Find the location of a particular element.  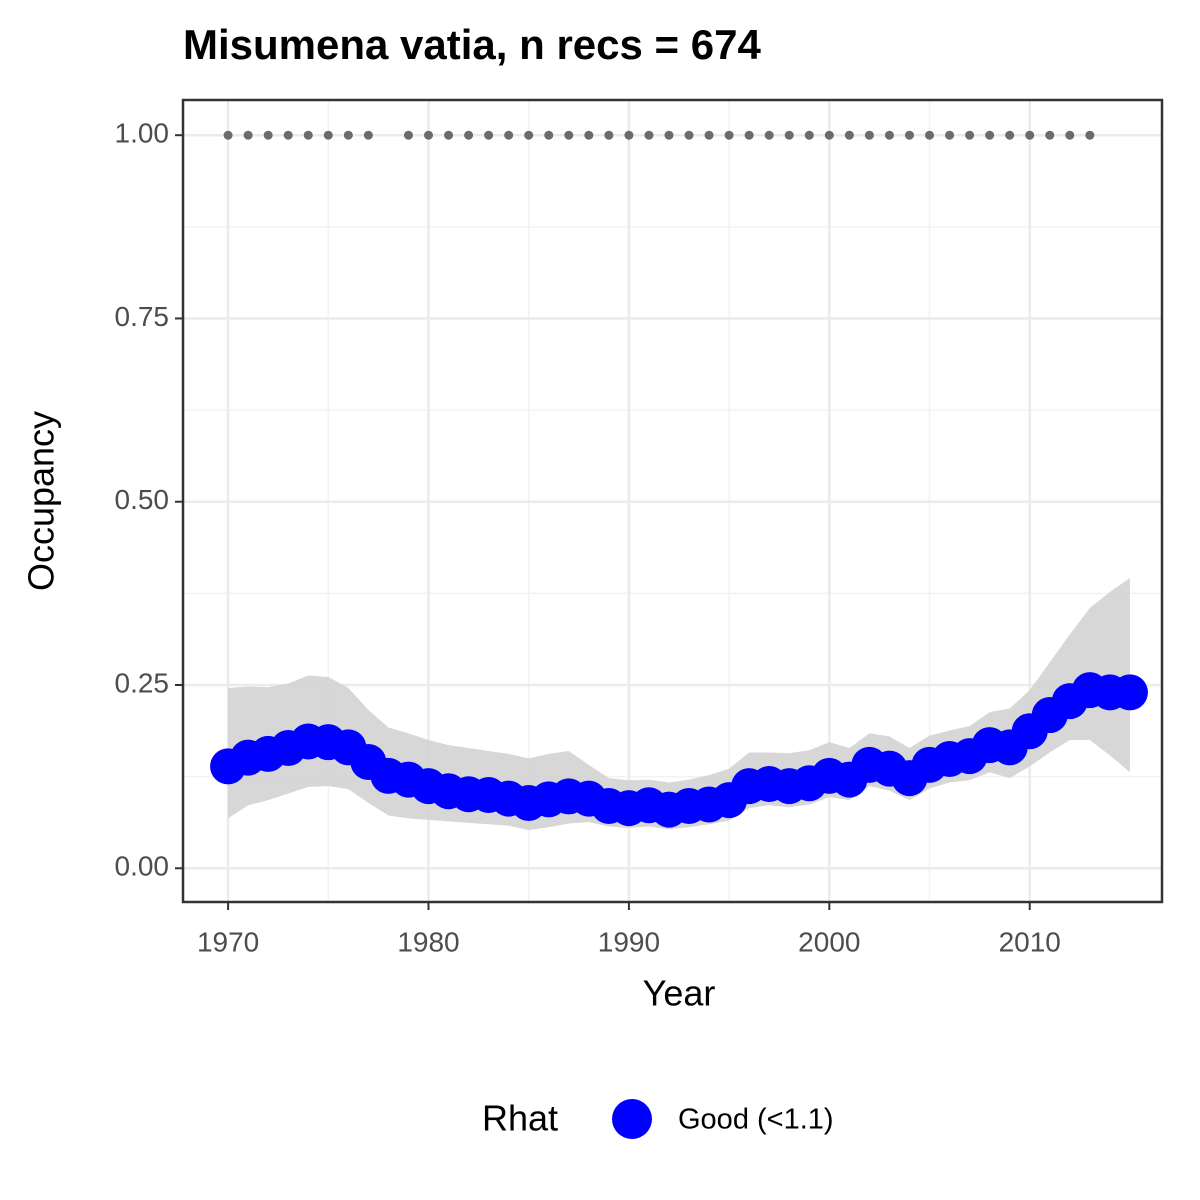

x-axis-label: Year is located at coordinates (679, 993).